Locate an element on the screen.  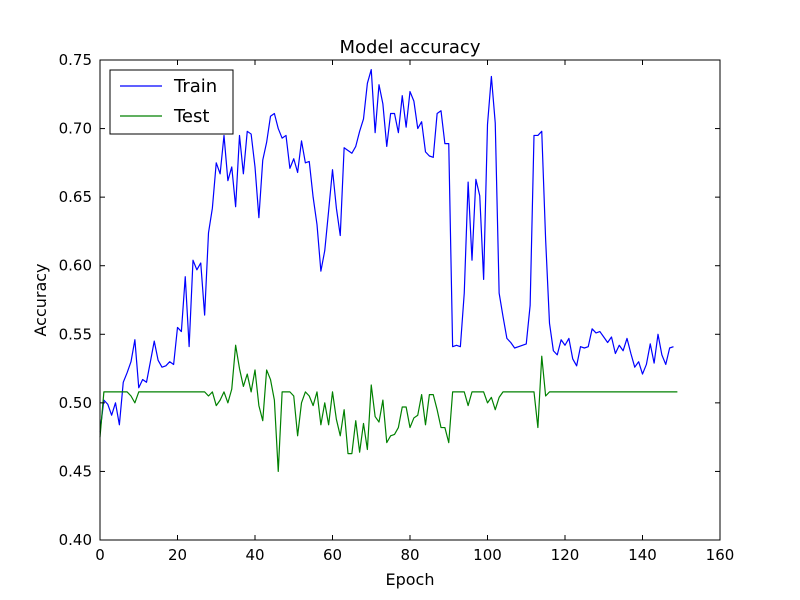
x-tick-label: 120 is located at coordinates (565, 555).